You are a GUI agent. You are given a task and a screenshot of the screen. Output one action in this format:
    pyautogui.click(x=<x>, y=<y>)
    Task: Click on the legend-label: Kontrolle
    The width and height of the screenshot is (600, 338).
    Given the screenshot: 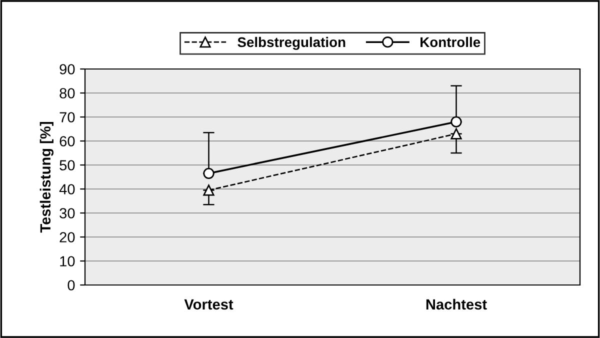 What is the action you would take?
    pyautogui.click(x=450, y=42)
    